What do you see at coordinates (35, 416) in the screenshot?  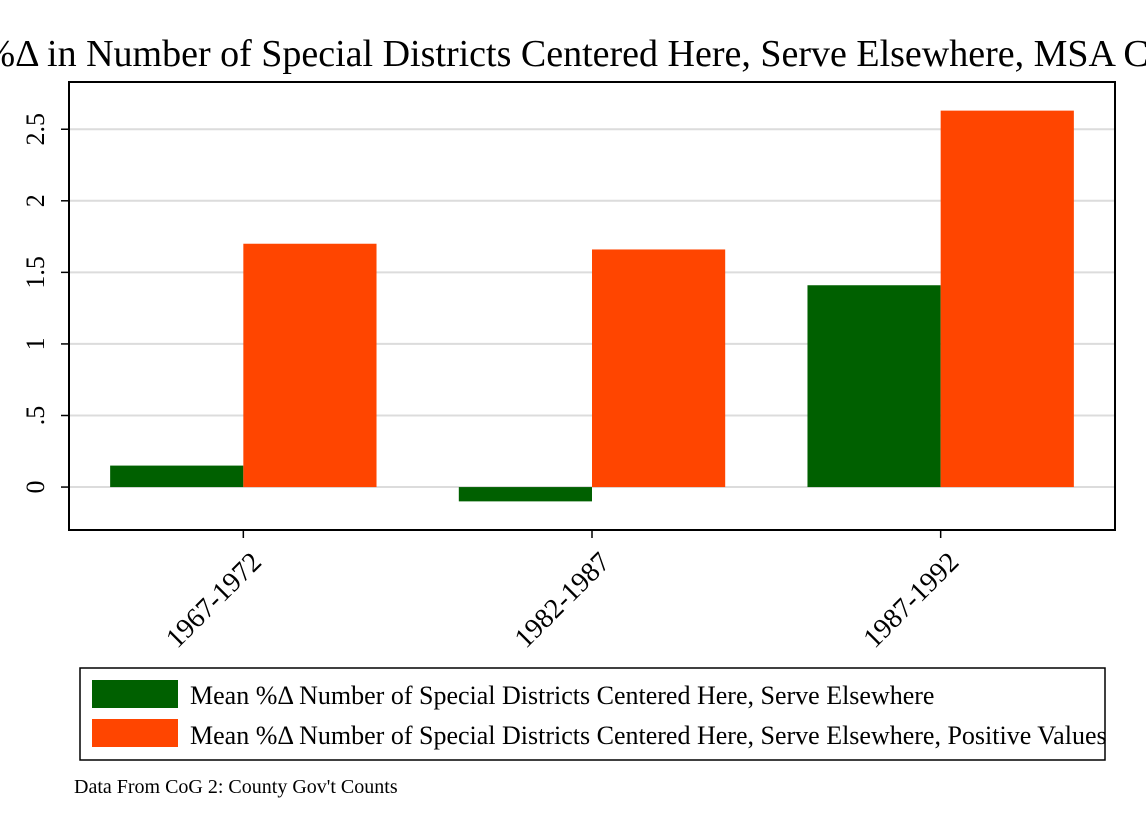 I see `y-tick-label: .5` at bounding box center [35, 416].